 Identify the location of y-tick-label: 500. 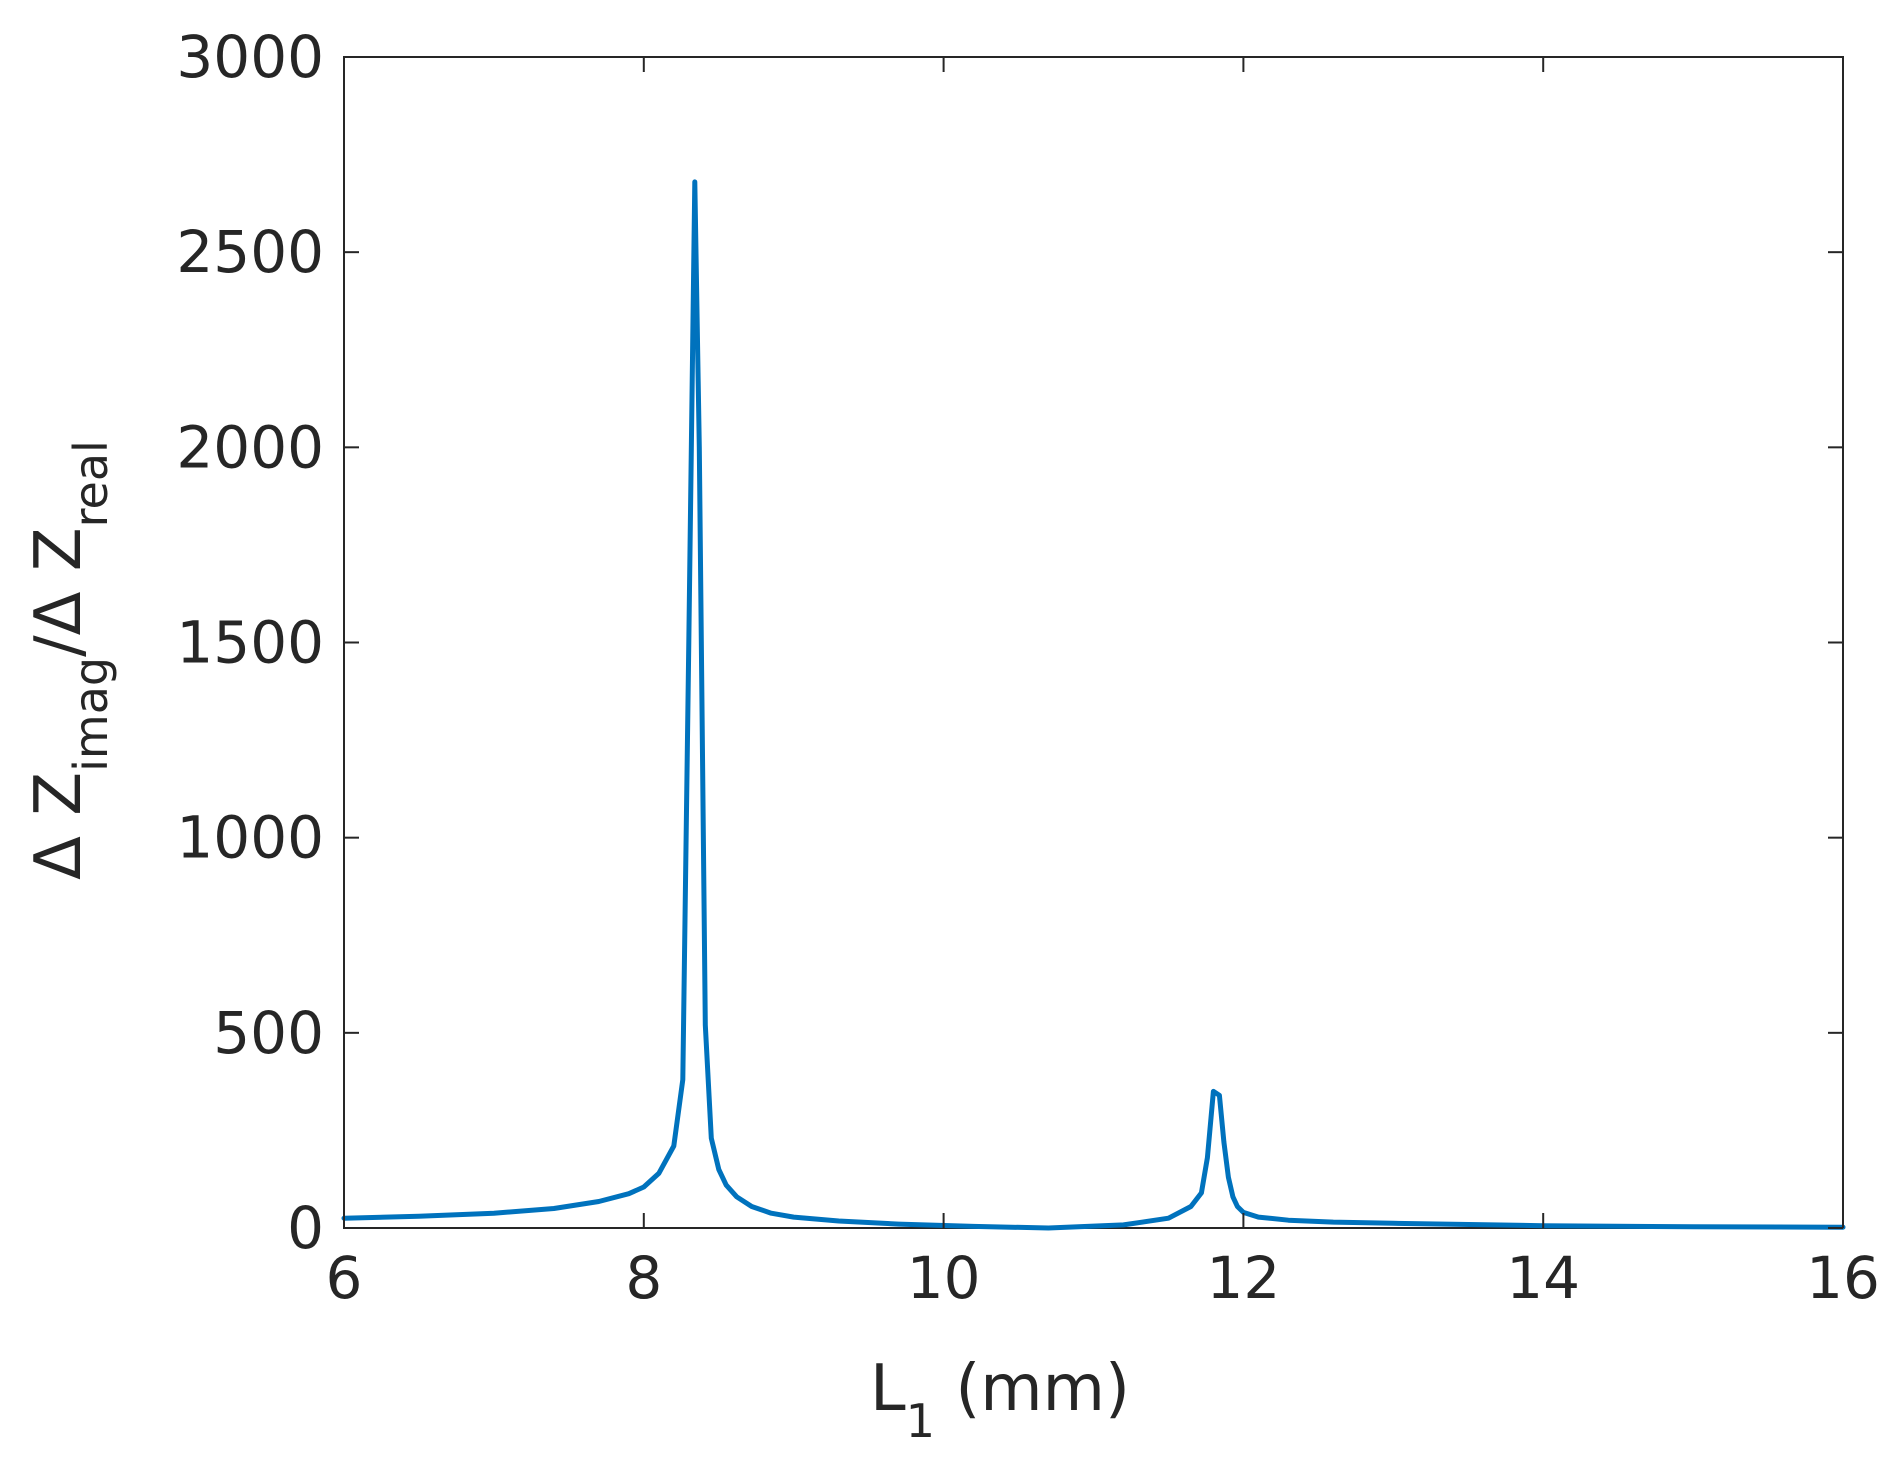
(268, 1033).